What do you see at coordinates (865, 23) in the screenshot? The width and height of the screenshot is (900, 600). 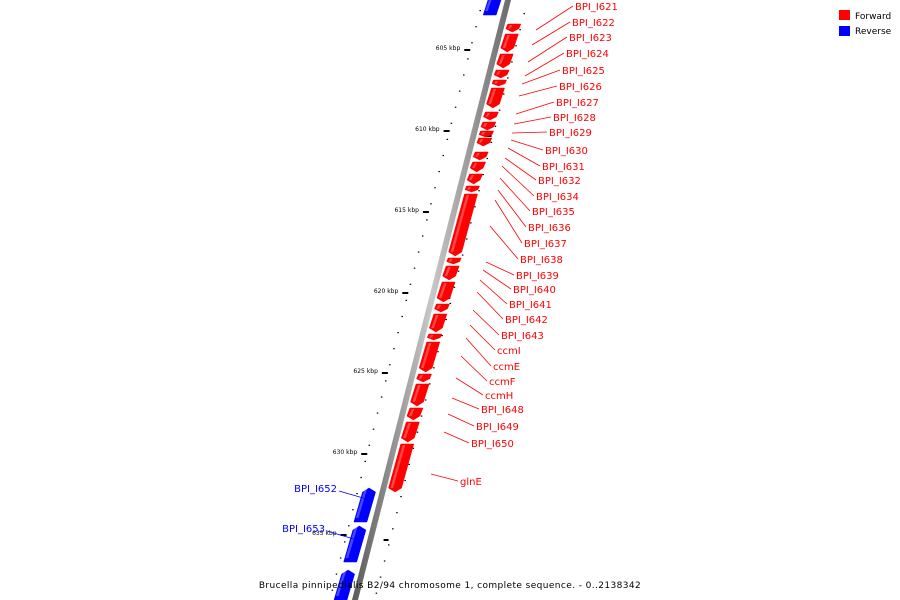 I see `legend: Forward Reverse` at bounding box center [865, 23].